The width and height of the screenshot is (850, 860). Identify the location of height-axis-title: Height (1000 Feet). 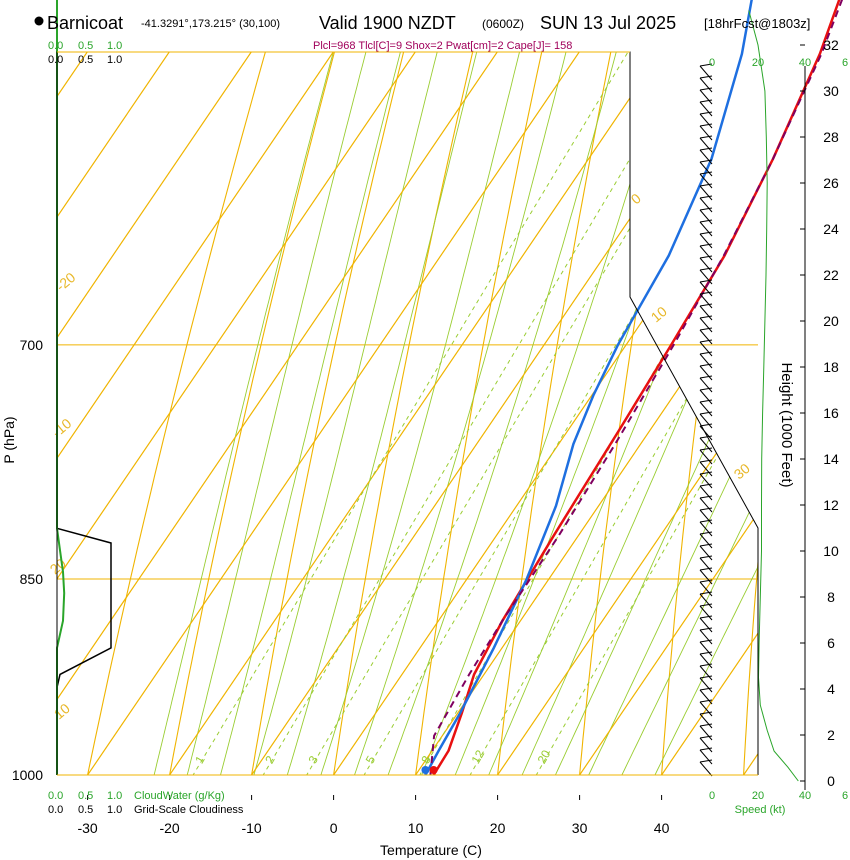
(786, 424).